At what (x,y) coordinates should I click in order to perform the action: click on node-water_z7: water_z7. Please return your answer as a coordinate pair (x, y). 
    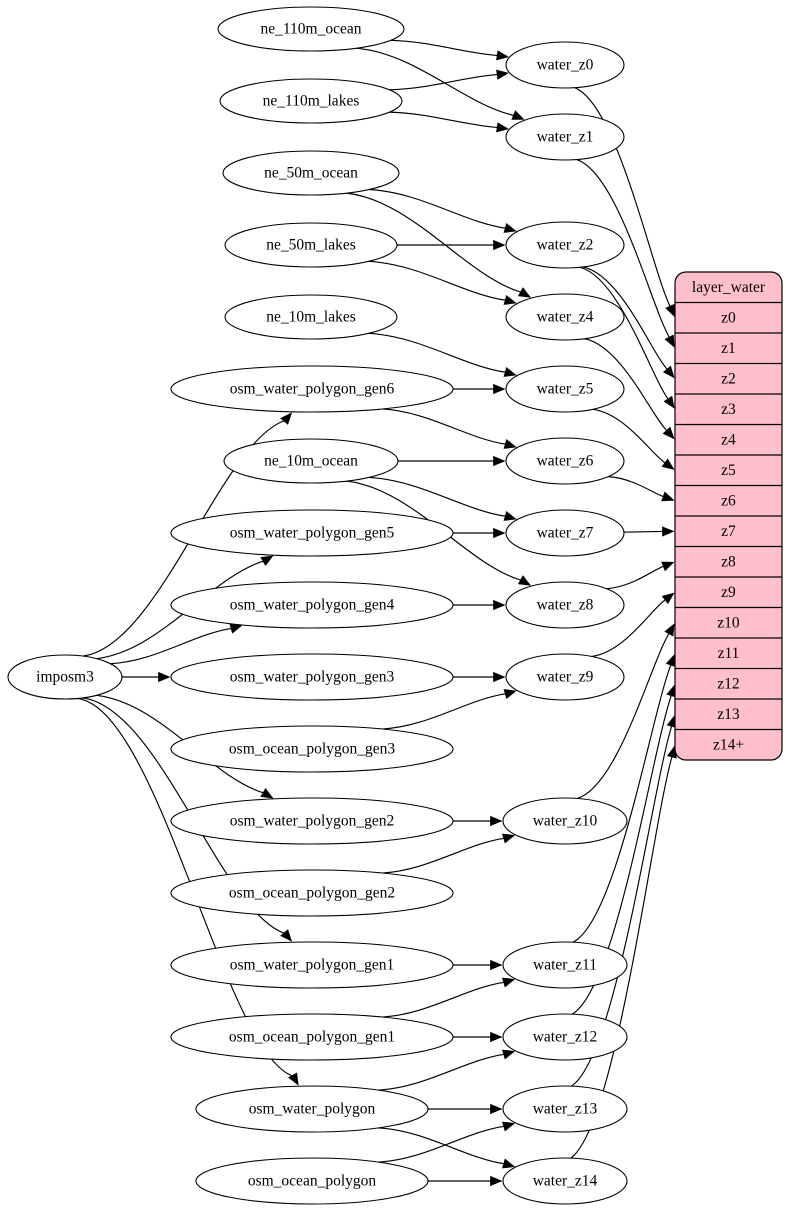
    Looking at the image, I should click on (565, 533).